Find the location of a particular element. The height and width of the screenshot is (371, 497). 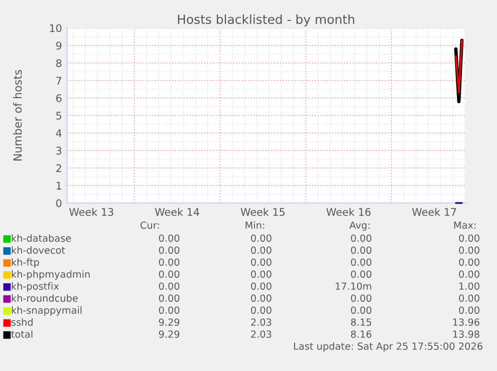

legend-label: kh-snappymail is located at coordinates (47, 311).